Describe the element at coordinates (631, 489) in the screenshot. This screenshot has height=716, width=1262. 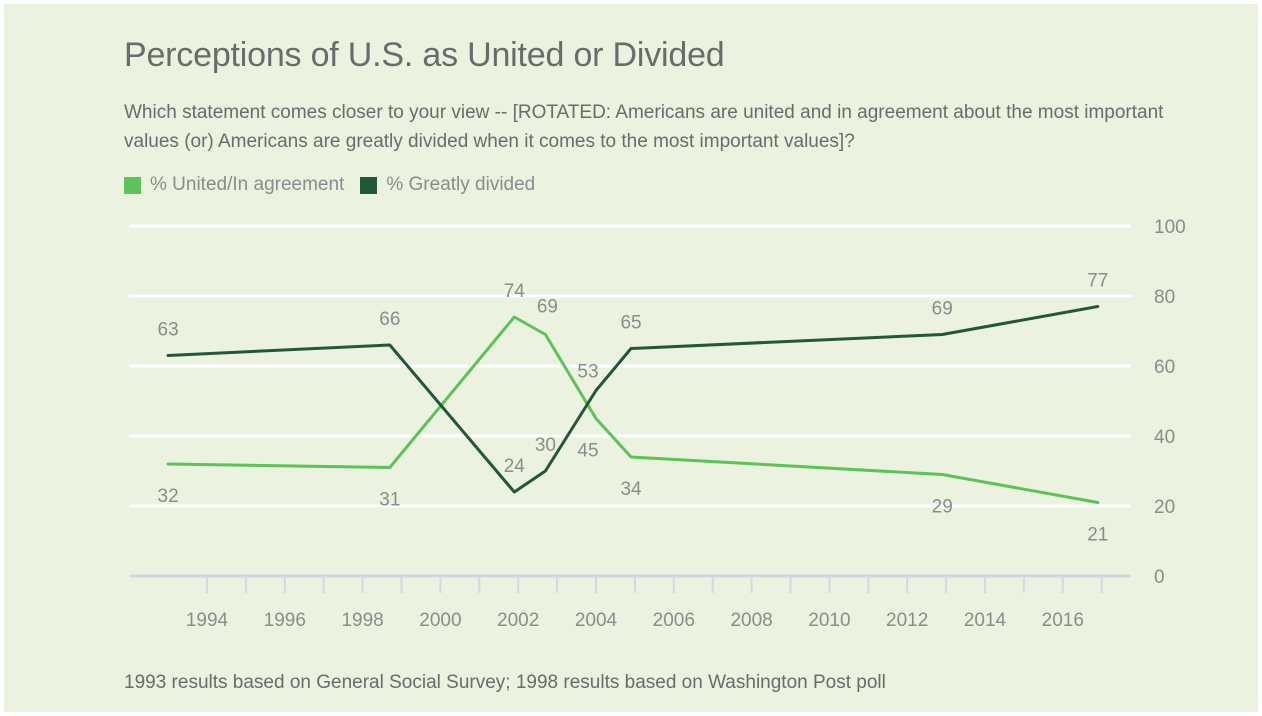
I see `data-label-united-5: 34` at that location.